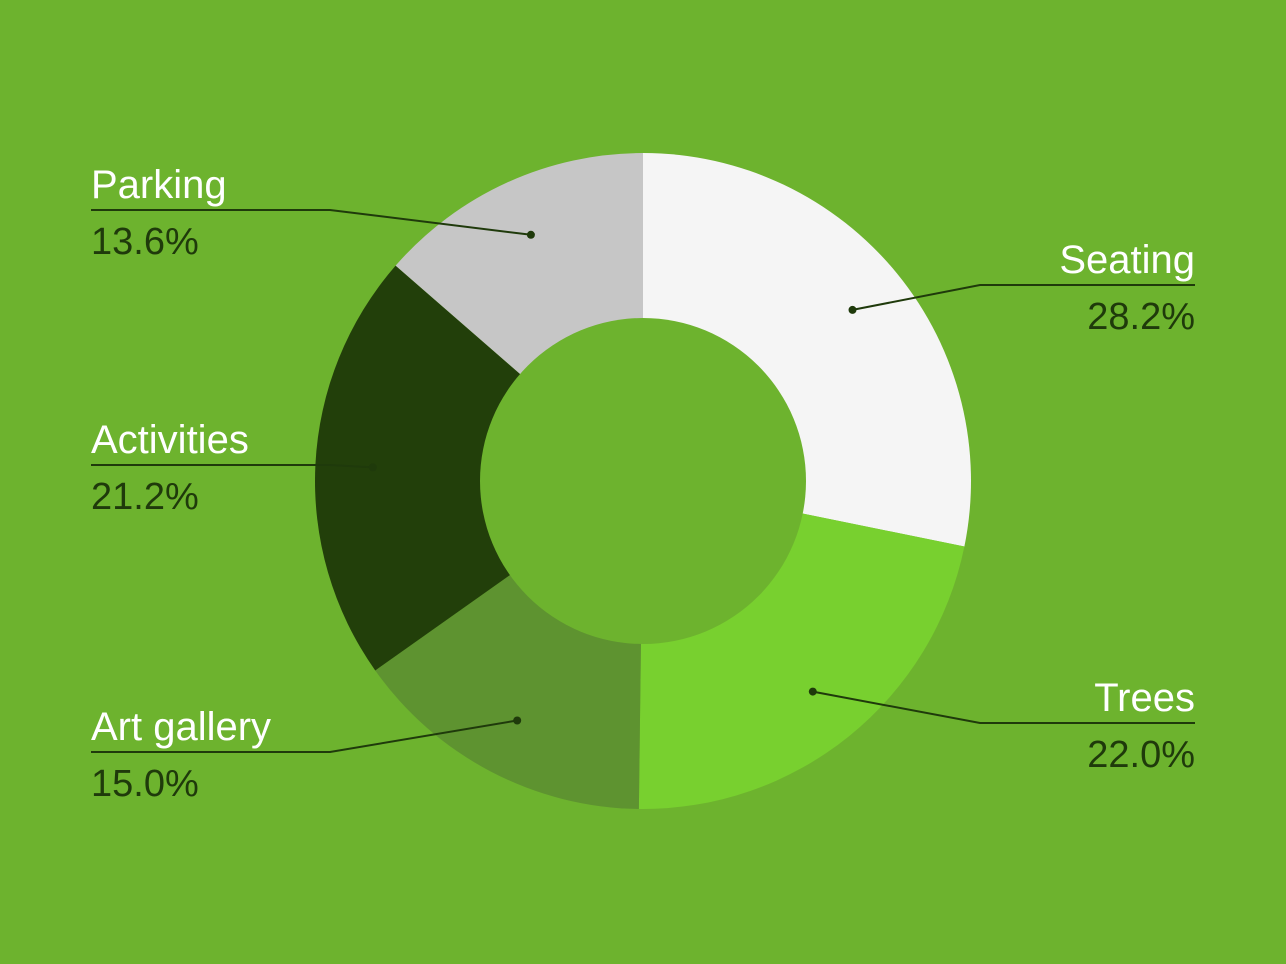 This screenshot has width=1286, height=964. What do you see at coordinates (232, 466) in the screenshot?
I see `leader-line-activities` at bounding box center [232, 466].